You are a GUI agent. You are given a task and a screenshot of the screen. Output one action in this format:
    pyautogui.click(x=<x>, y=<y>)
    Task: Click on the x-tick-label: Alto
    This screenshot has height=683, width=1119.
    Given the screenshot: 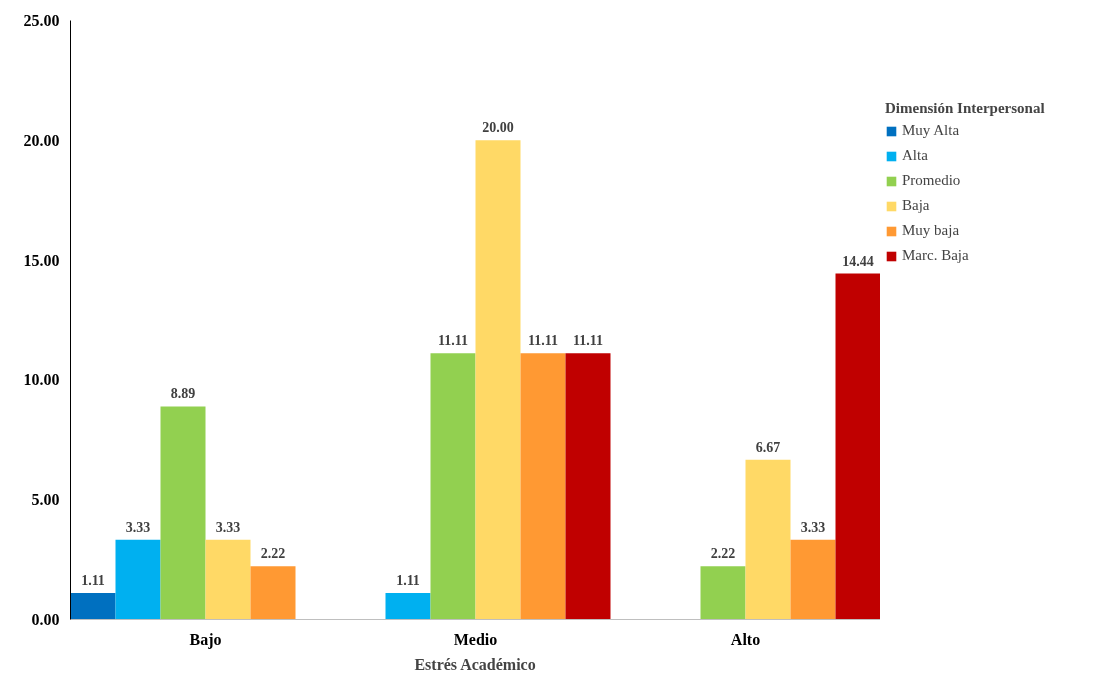 What is the action you would take?
    pyautogui.click(x=745, y=639)
    